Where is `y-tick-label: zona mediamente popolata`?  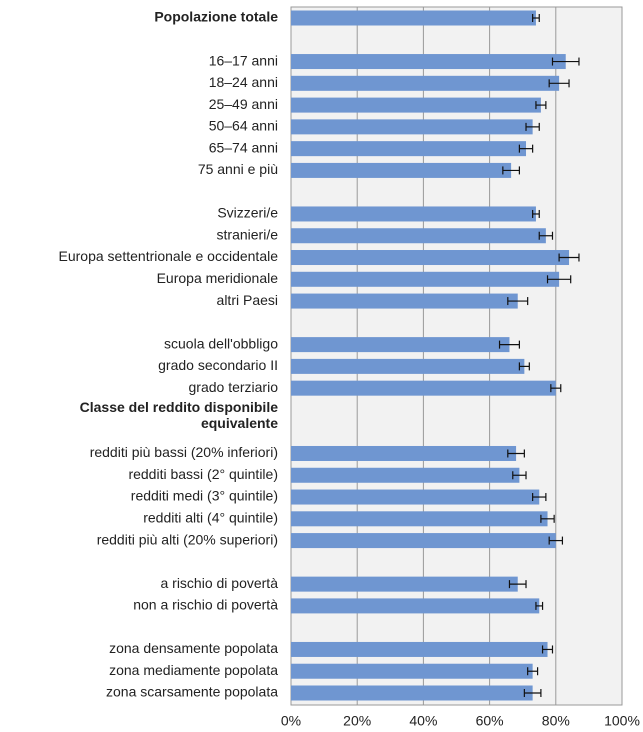 y-tick-label: zona mediamente popolata is located at coordinates (193, 670).